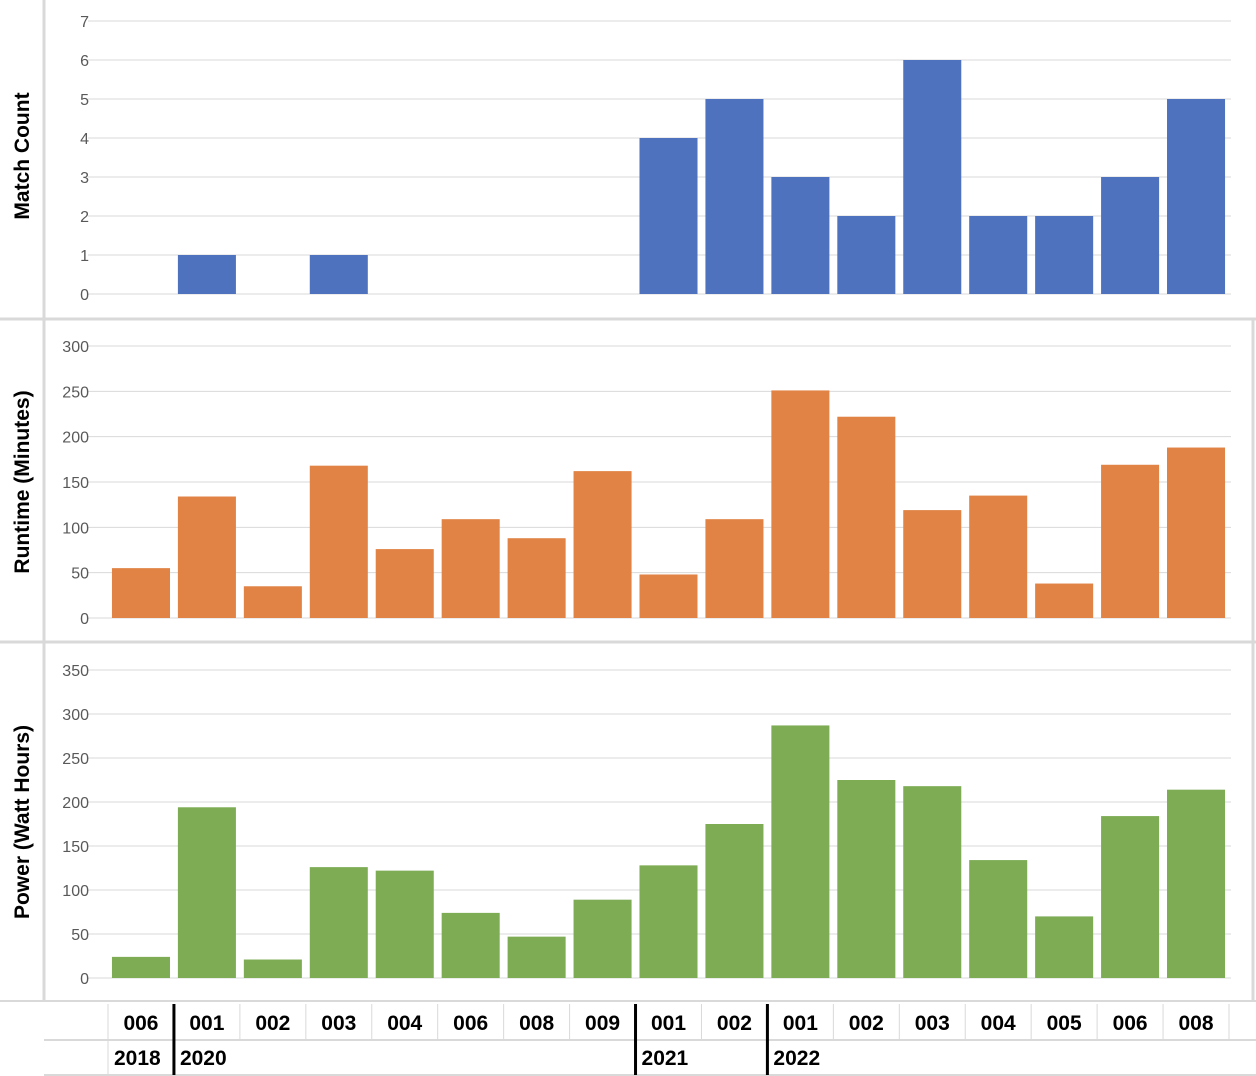 The width and height of the screenshot is (1256, 1076). I want to click on y-tick-label: 4, so click(84, 139).